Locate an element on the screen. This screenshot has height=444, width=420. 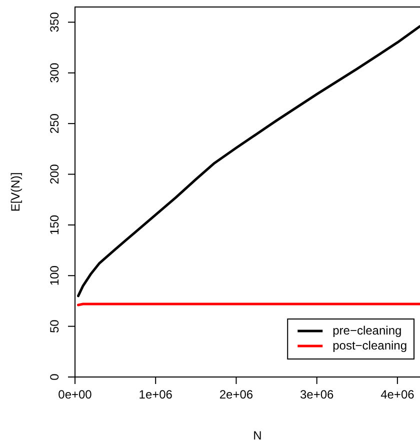
y-tick-label: 0 is located at coordinates (54, 376).